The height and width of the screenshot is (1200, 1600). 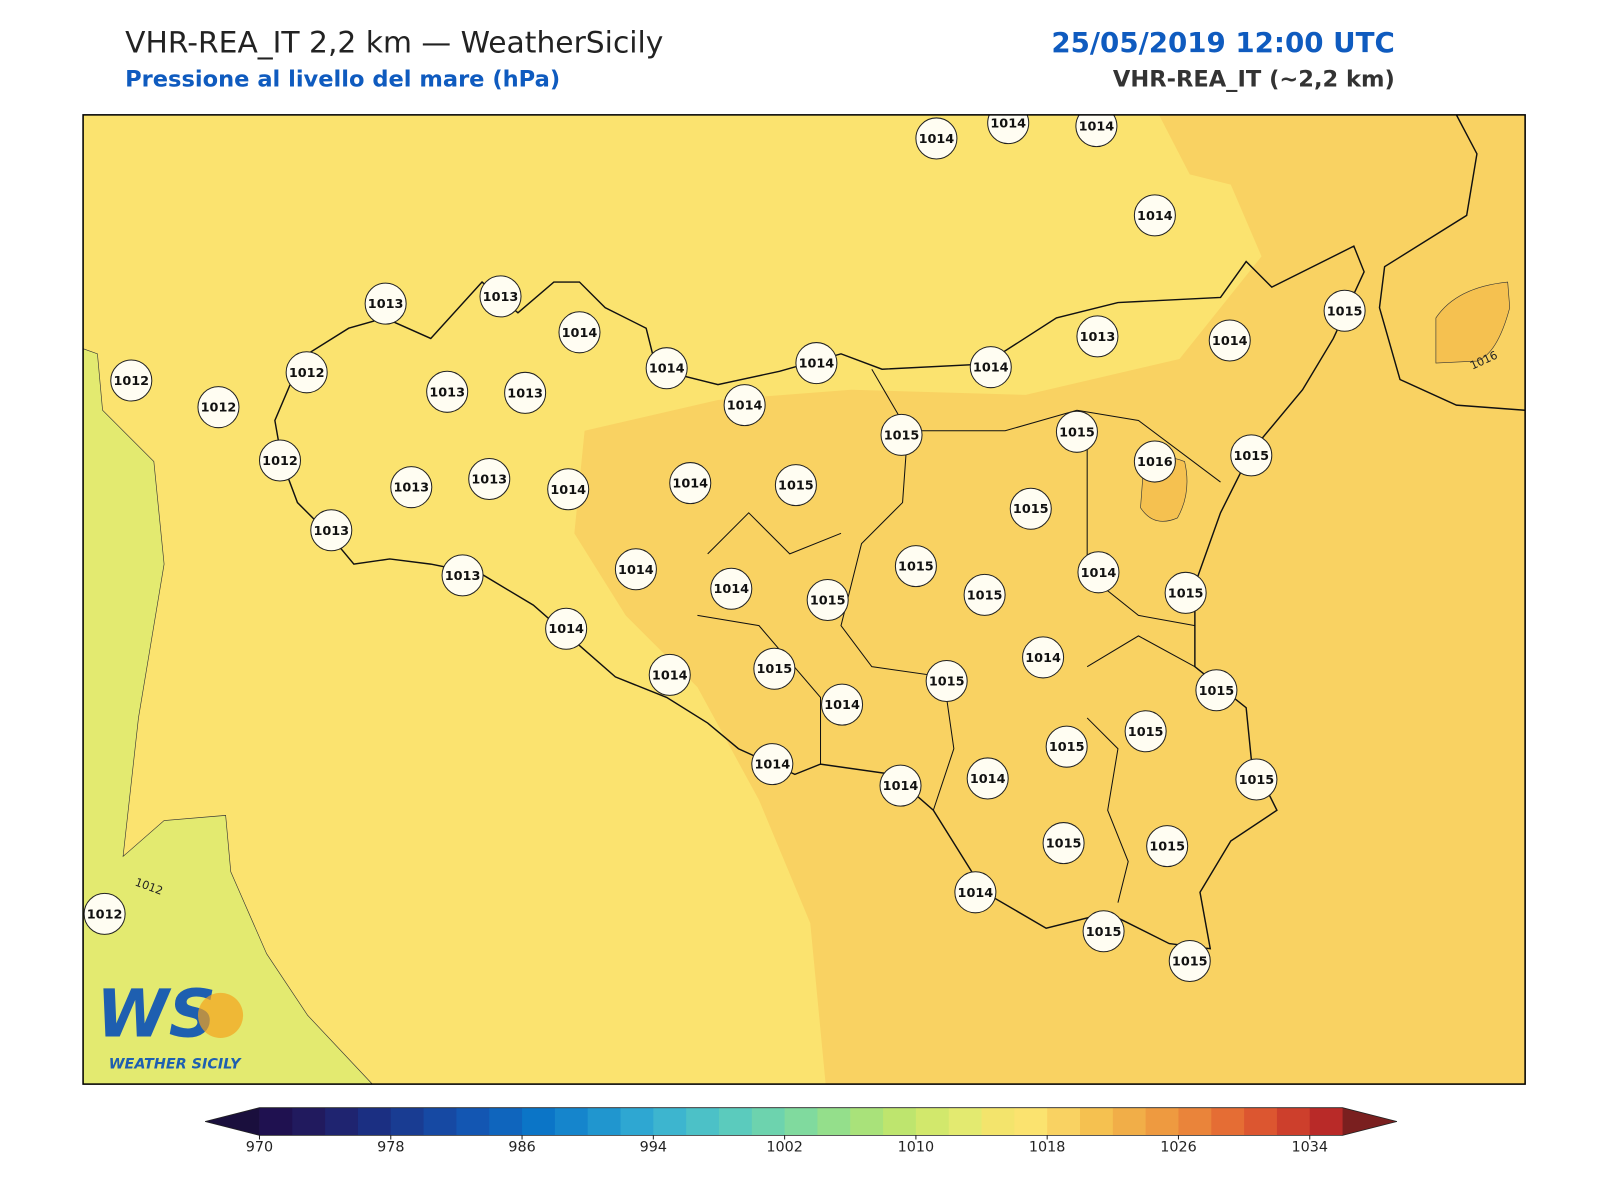 What do you see at coordinates (259, 1148) in the screenshot?
I see `tick-label: 970` at bounding box center [259, 1148].